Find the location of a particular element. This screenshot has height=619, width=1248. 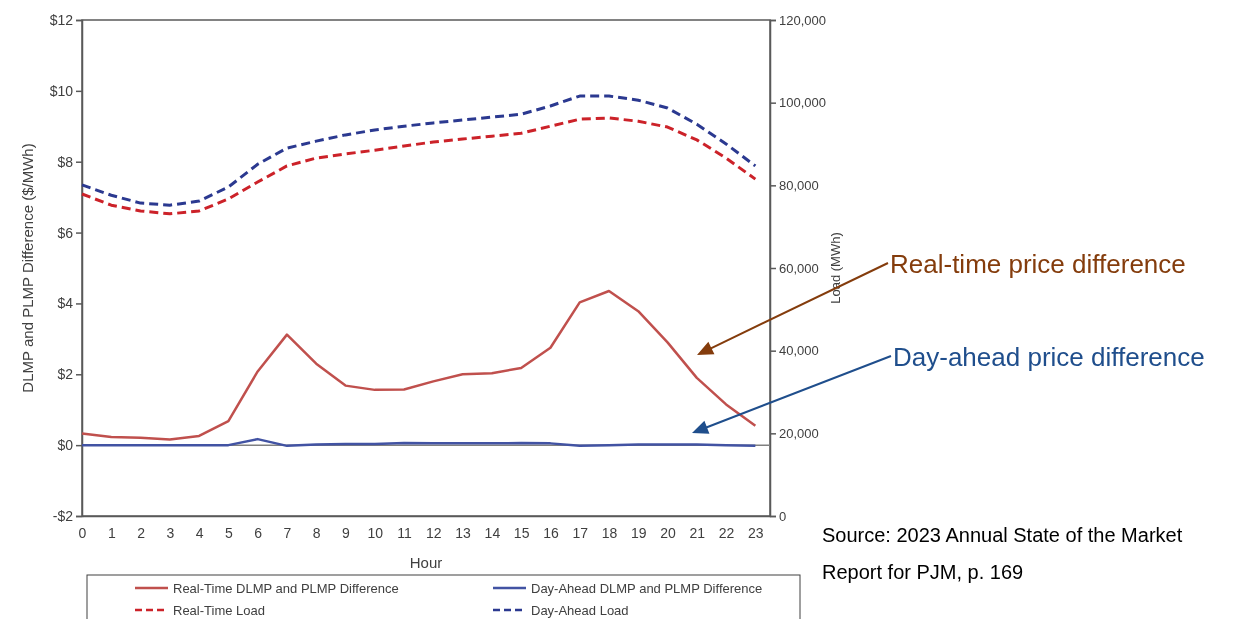

text: Real-time price difference is located at coordinates (1038, 264).